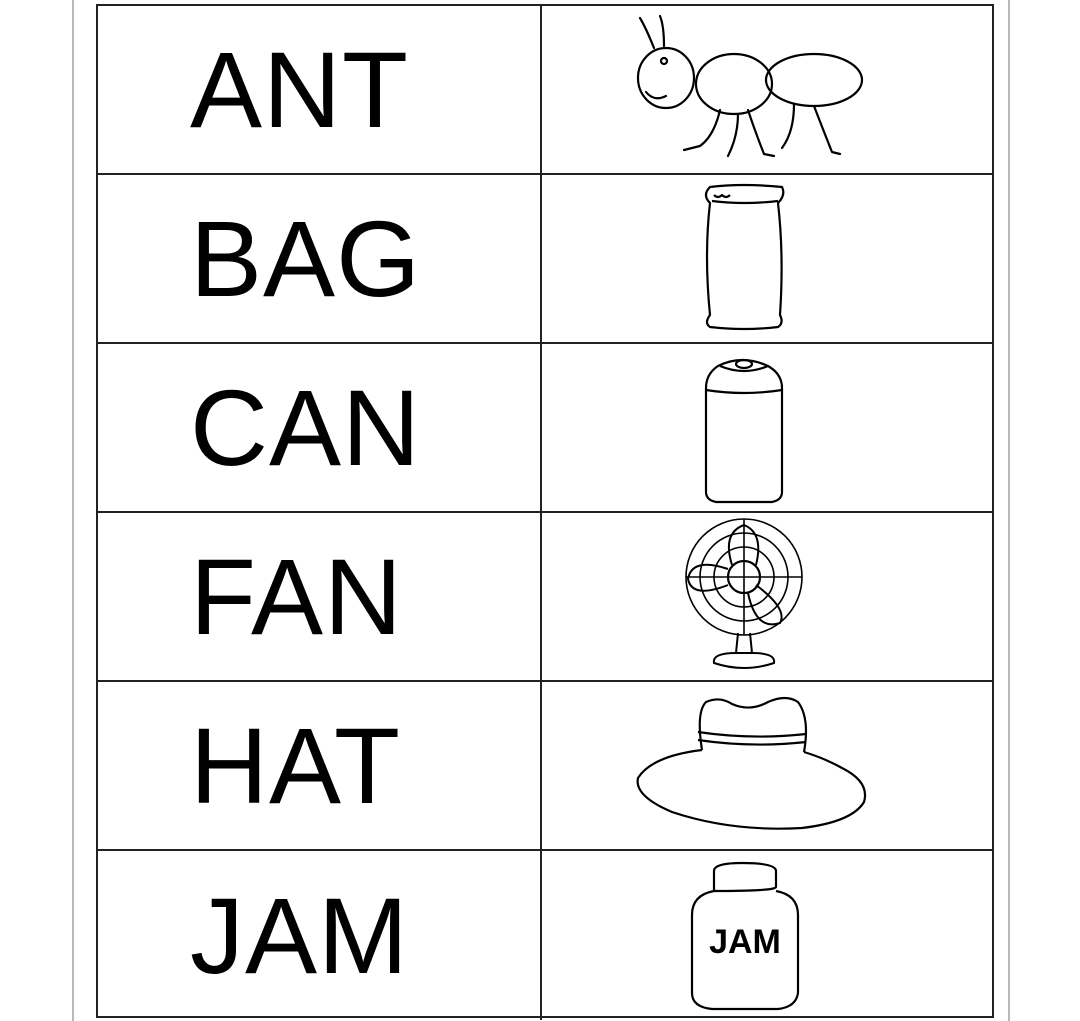 Image resolution: width=1080 pixels, height=1021 pixels. I want to click on page-edge-left, so click(73, 510).